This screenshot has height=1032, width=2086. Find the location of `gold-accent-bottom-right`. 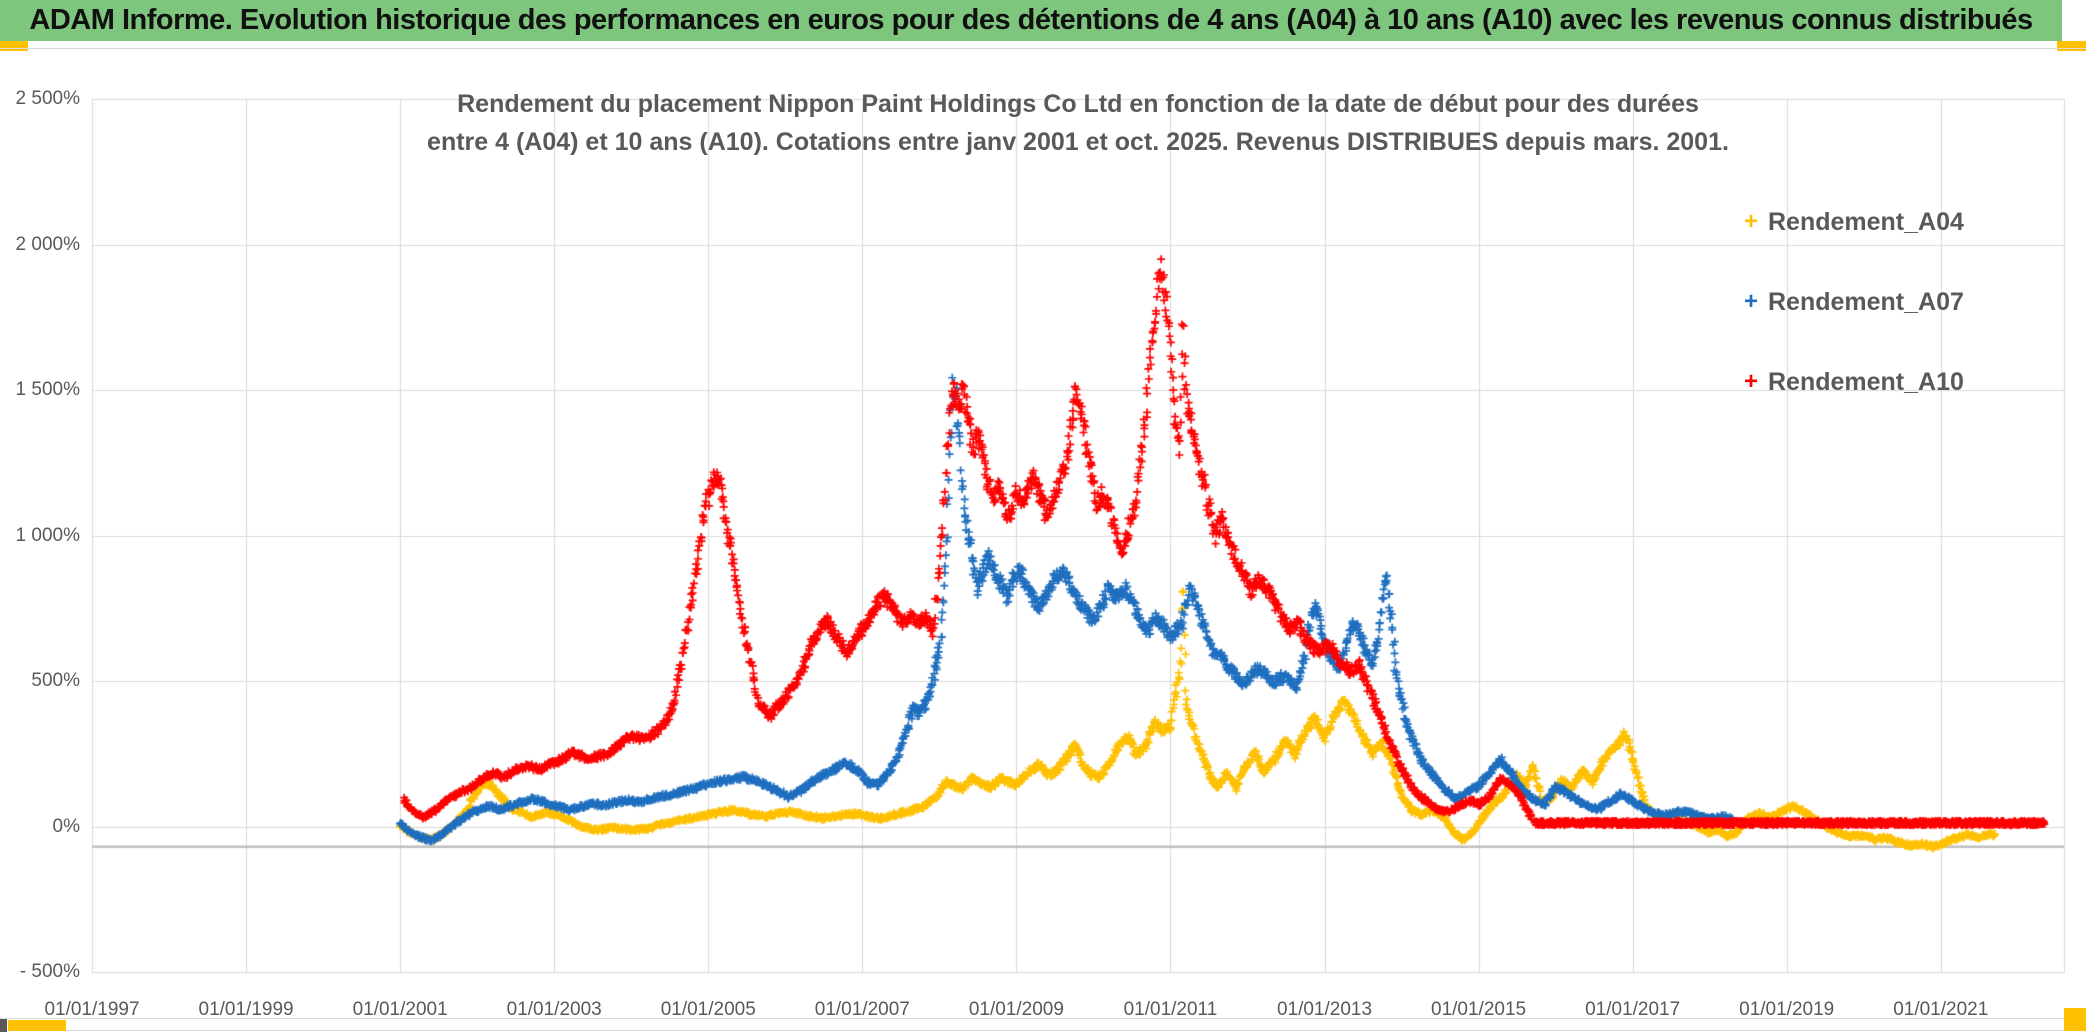

gold-accent-bottom-right is located at coordinates (2075, 1019).